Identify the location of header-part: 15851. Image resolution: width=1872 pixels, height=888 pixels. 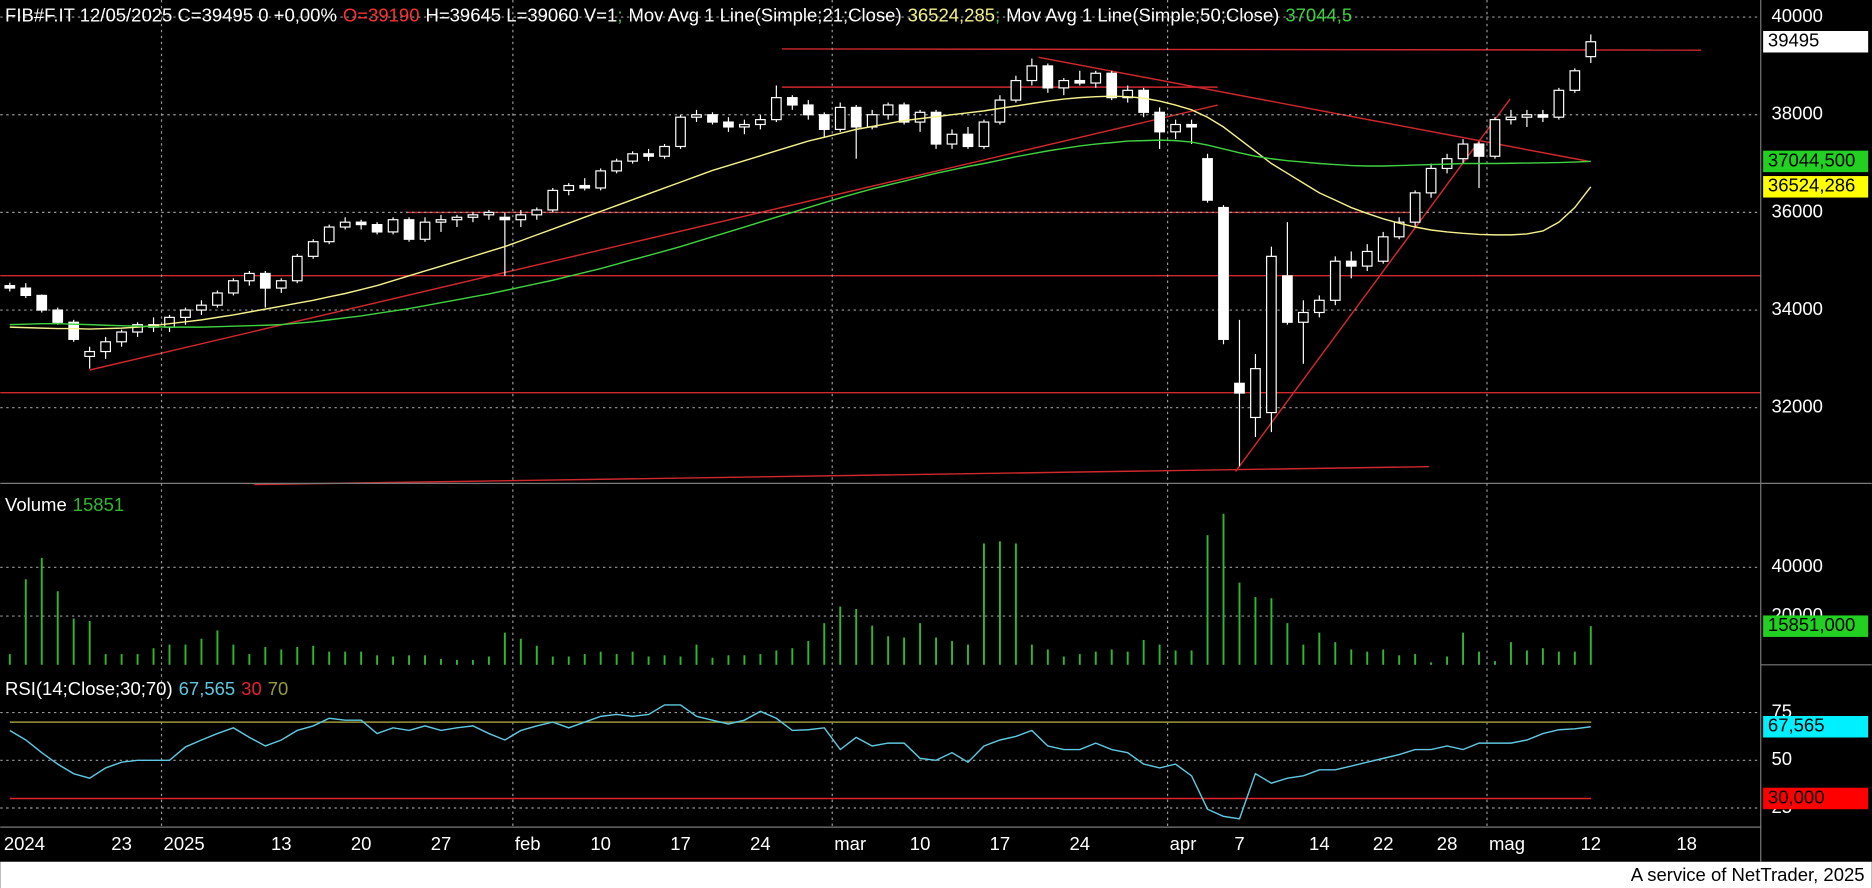
(98, 504).